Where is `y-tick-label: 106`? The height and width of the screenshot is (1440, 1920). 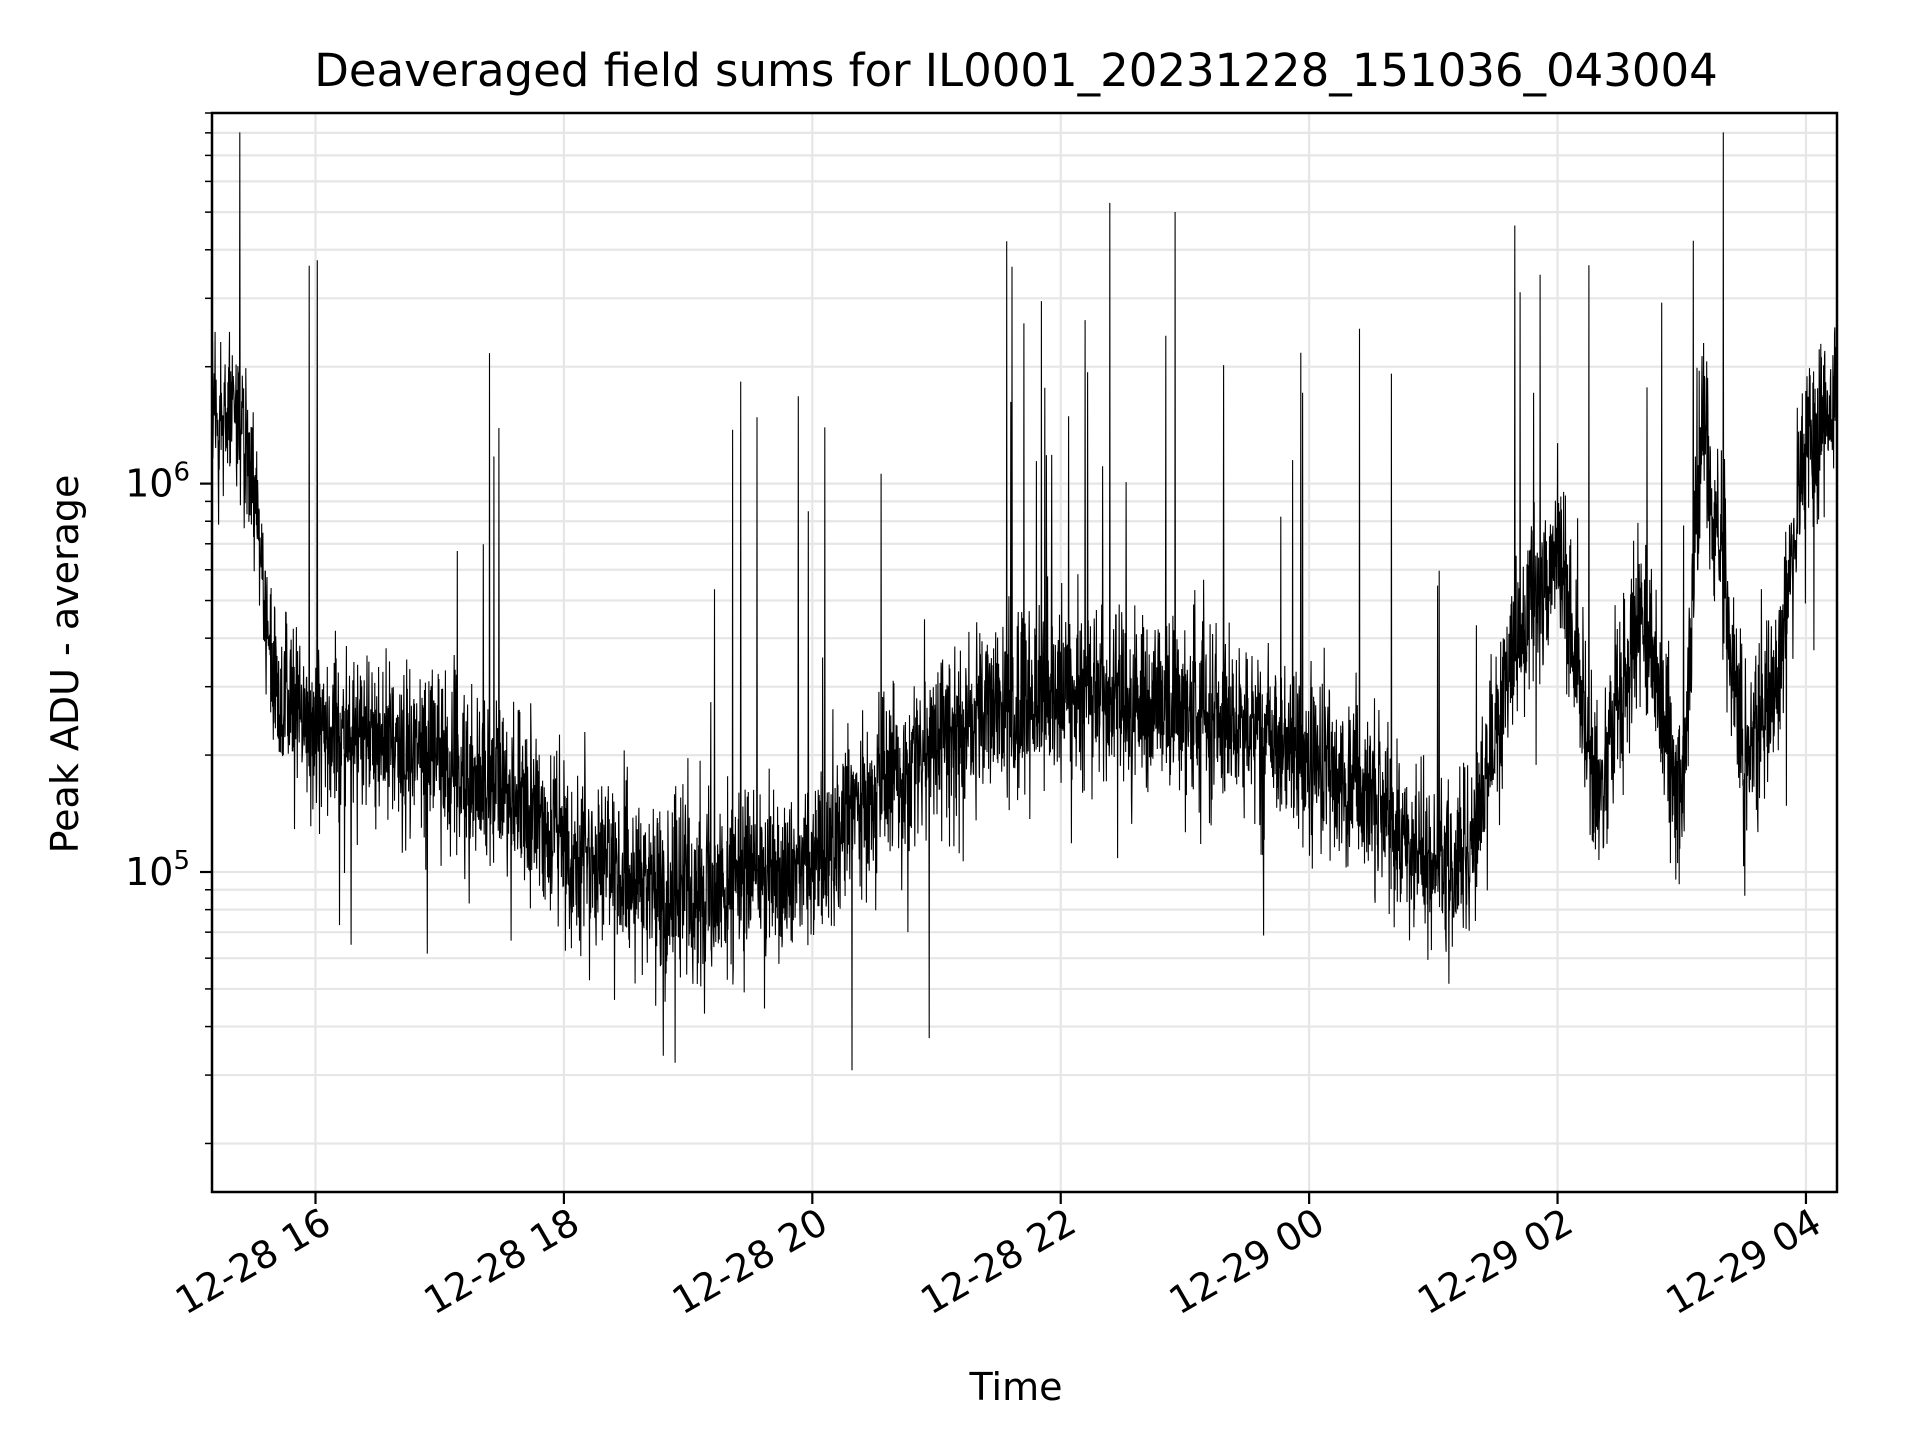 y-tick-label: 106 is located at coordinates (157, 482).